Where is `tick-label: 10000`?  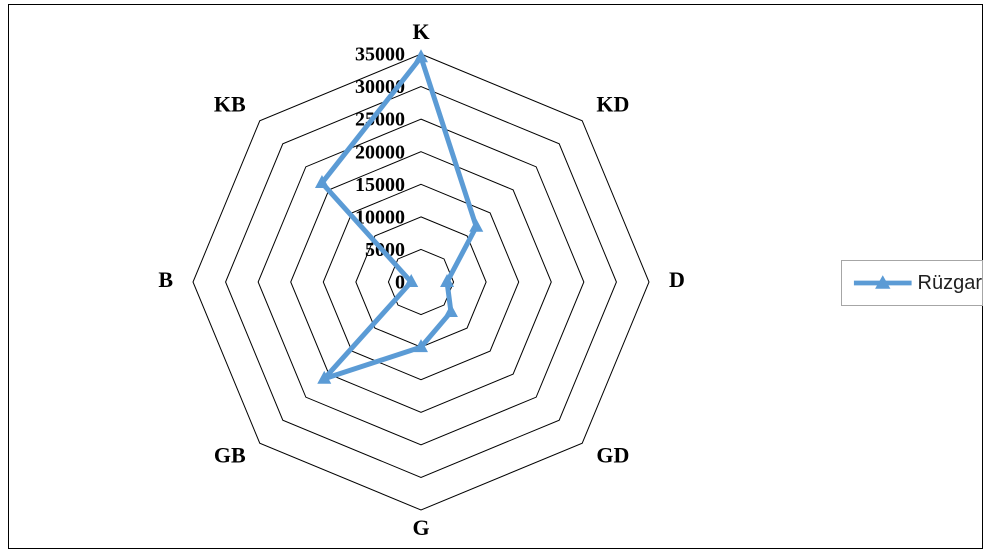
tick-label: 10000 is located at coordinates (380, 217).